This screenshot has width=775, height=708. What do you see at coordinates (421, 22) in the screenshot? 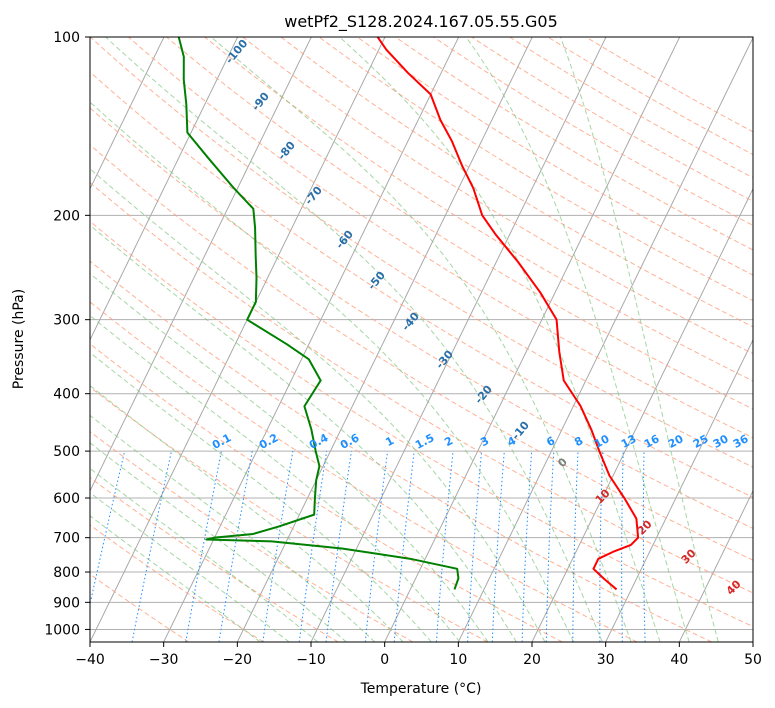
I see `chart-title: wetPf2_S128.2024.167.05.55.G05` at bounding box center [421, 22].